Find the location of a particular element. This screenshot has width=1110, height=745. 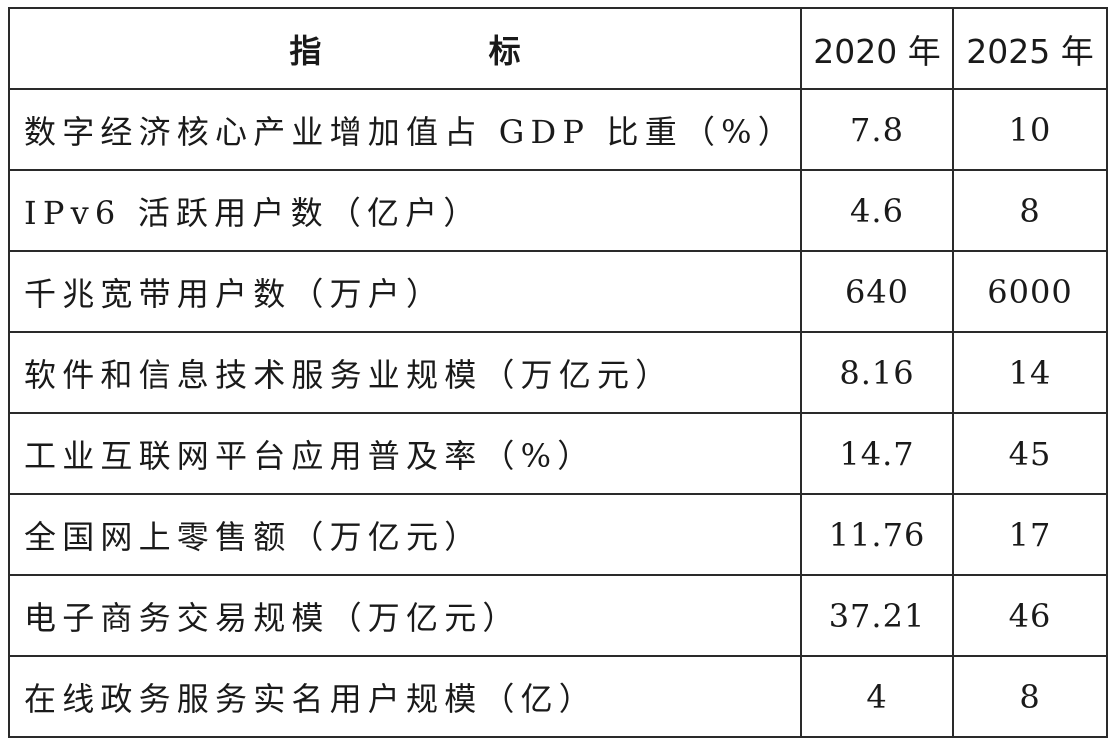

value-2020: 4 is located at coordinates (877, 696).